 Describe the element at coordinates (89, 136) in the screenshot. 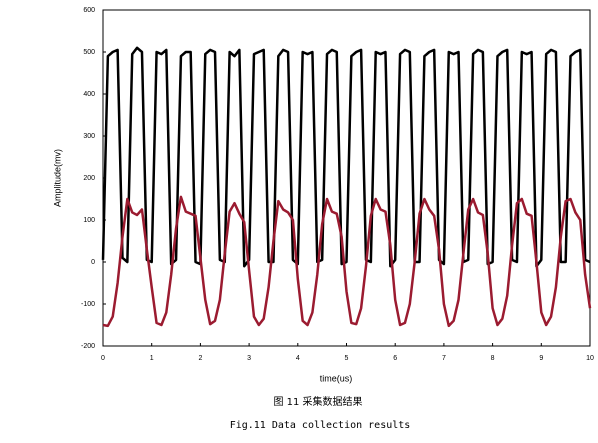

I see `y-tick-label: 300` at that location.